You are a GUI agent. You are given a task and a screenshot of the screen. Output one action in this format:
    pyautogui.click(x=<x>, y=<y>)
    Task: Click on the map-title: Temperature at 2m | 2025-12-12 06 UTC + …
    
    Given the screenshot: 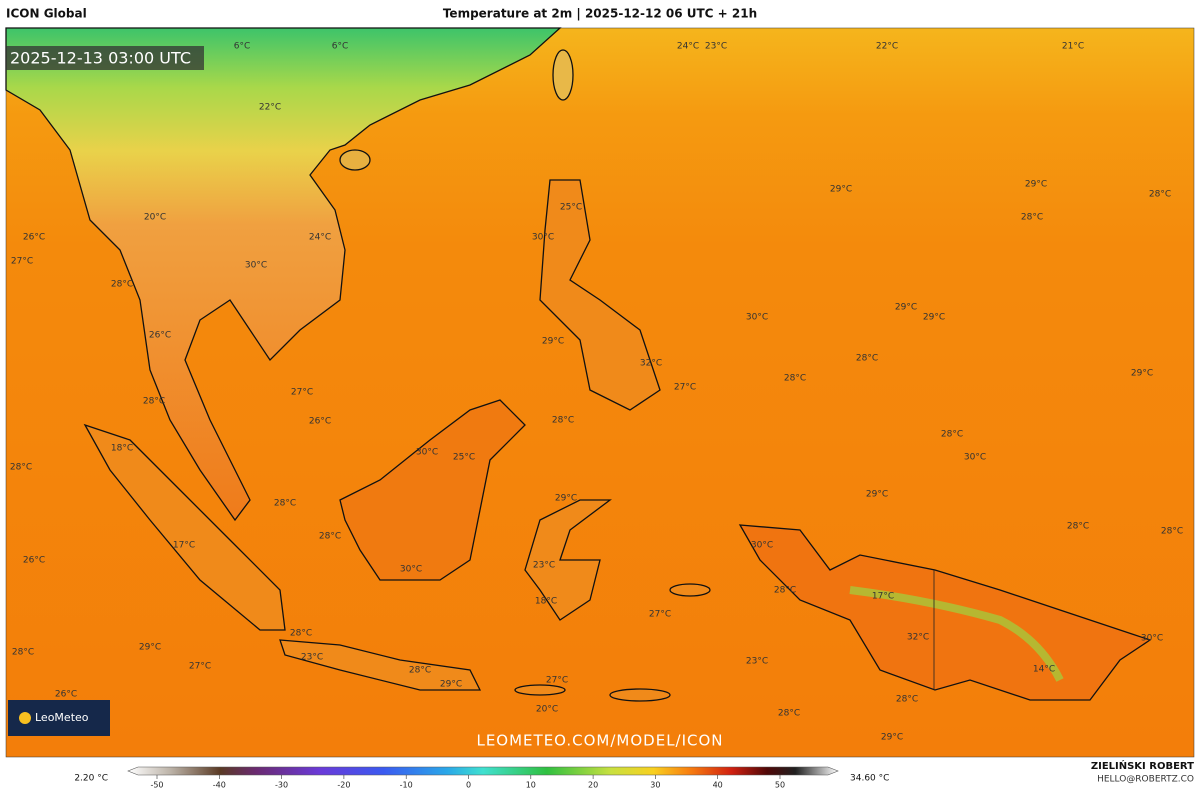 What is the action you would take?
    pyautogui.click(x=600, y=14)
    